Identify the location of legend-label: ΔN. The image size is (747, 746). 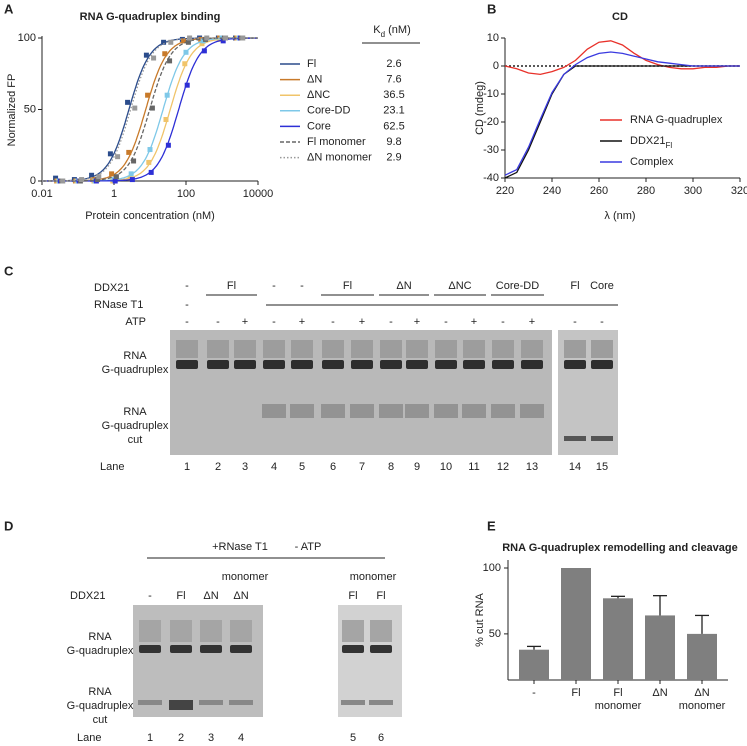
(314, 80).